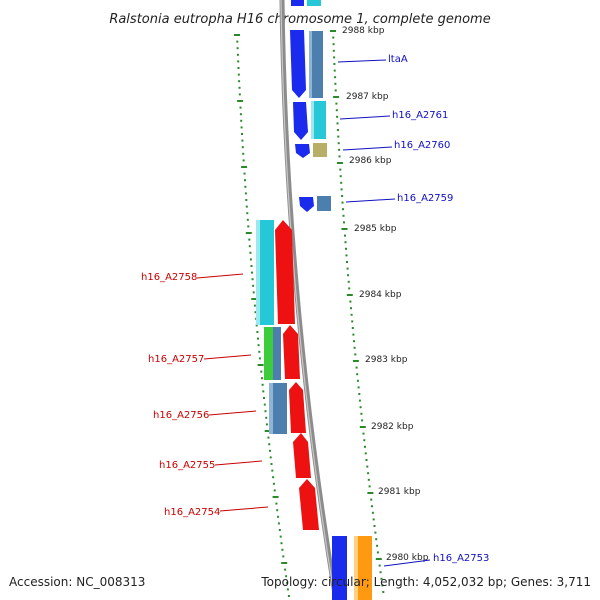  What do you see at coordinates (309, 120) in the screenshot?
I see `gene-h16_A2761` at bounding box center [309, 120].